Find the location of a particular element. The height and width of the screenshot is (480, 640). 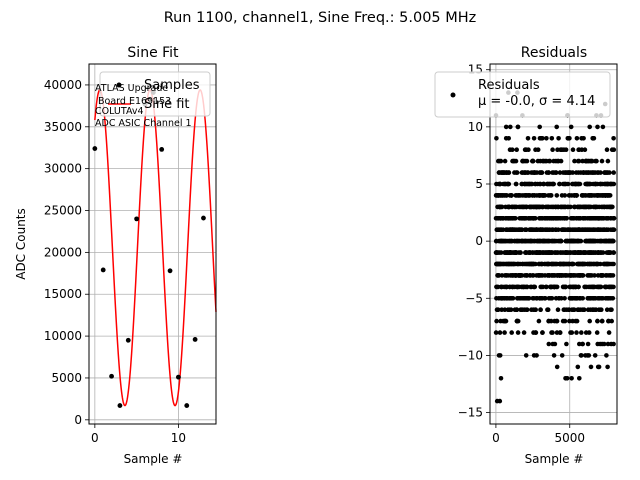

annotation-line-4: ADC ASIC Channel 1 is located at coordinates (143, 123).